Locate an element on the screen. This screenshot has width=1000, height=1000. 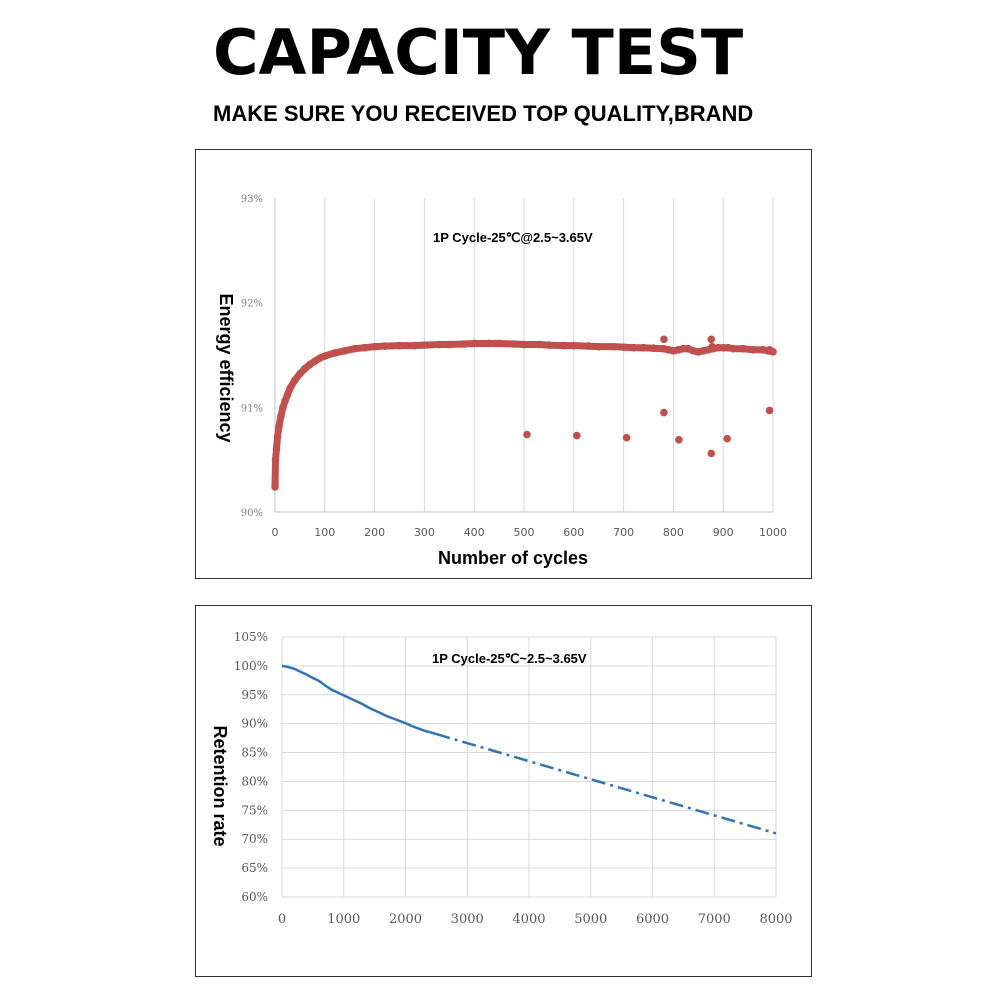
x-tick-label: 8000 is located at coordinates (775, 919).